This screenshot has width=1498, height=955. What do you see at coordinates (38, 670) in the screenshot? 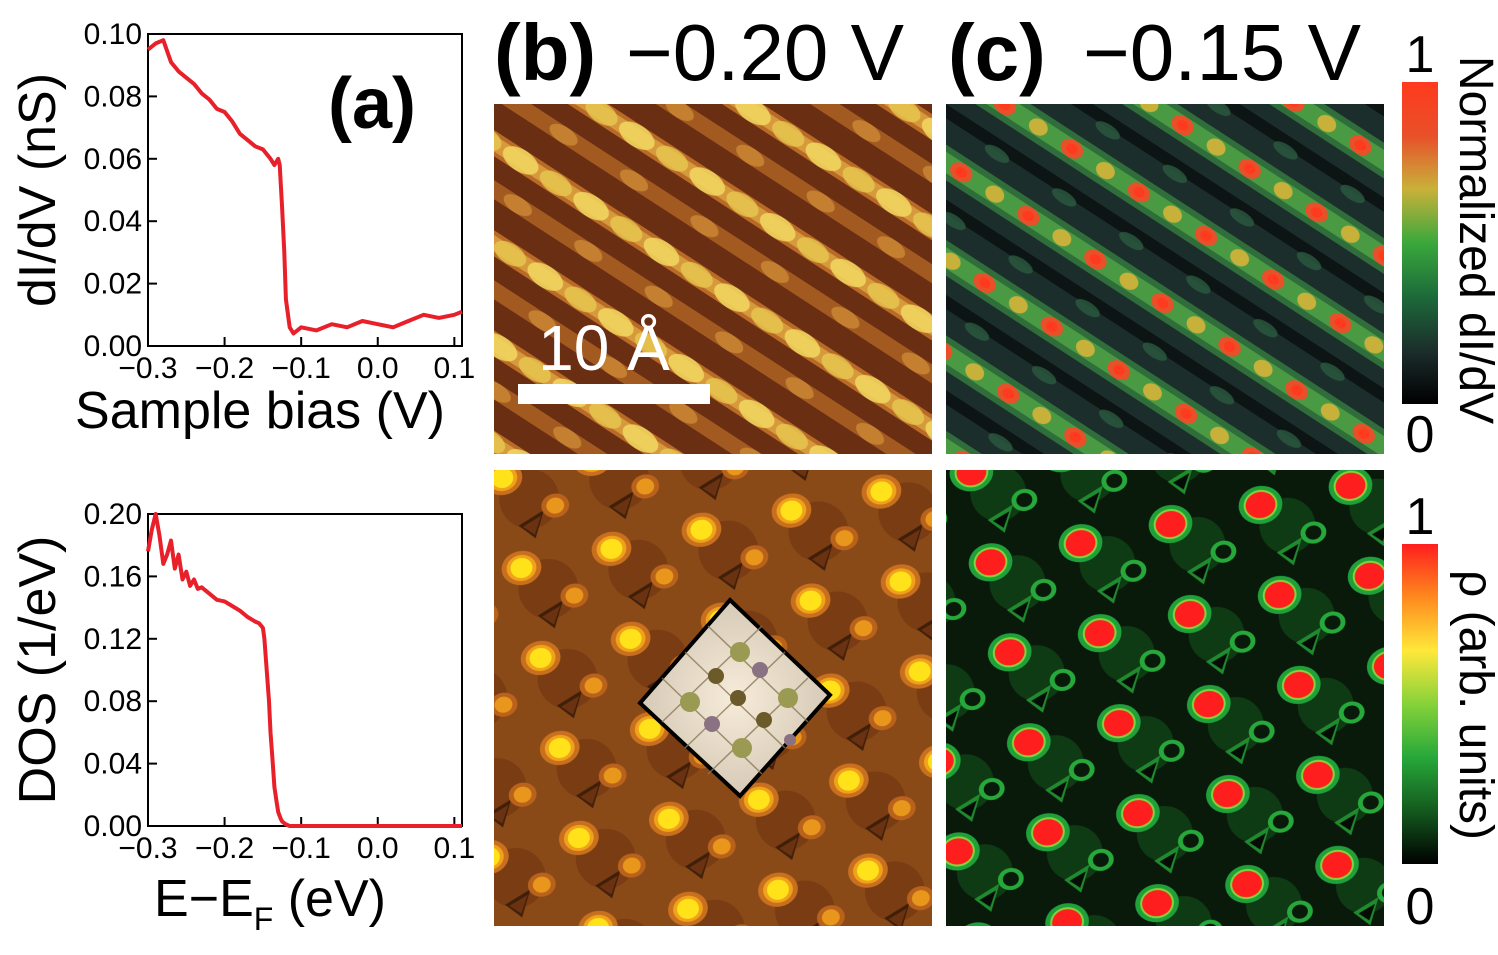
I see `y-axis-label: DOS (1/eV)` at bounding box center [38, 670].